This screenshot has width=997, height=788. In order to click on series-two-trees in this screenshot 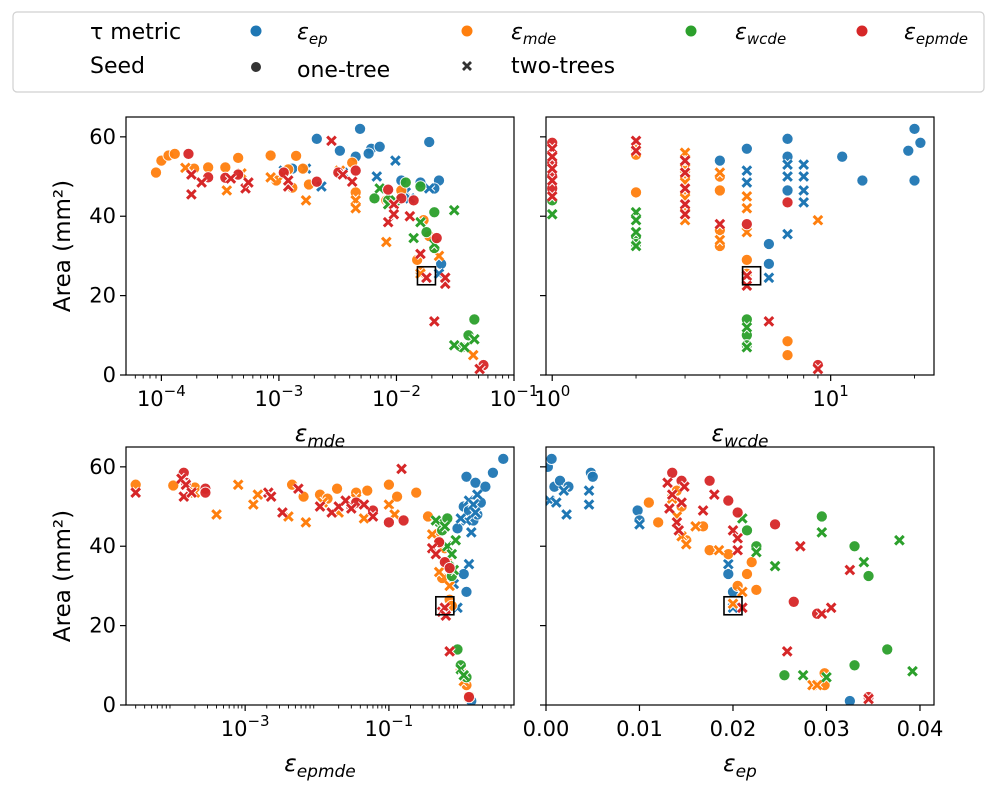, I will do `click(685, 254)`.